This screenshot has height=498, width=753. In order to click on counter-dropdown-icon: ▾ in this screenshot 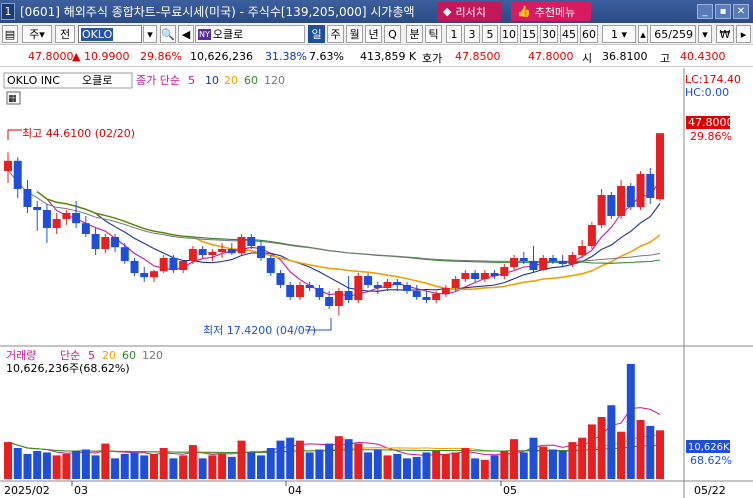, I will do `click(705, 34)`.